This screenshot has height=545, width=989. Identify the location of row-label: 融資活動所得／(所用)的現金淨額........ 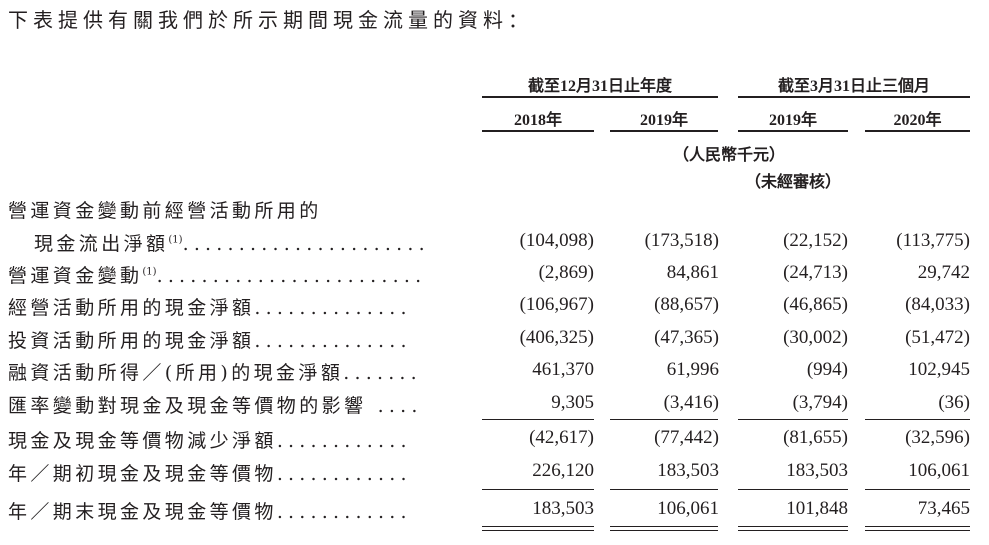
(215, 373).